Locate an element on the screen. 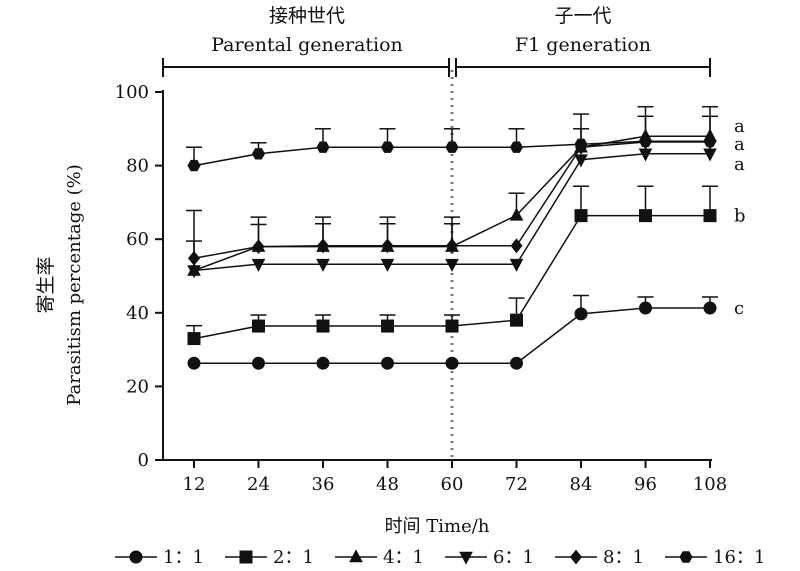 The width and height of the screenshot is (800, 571). legend-label: 4：1 is located at coordinates (403, 557).